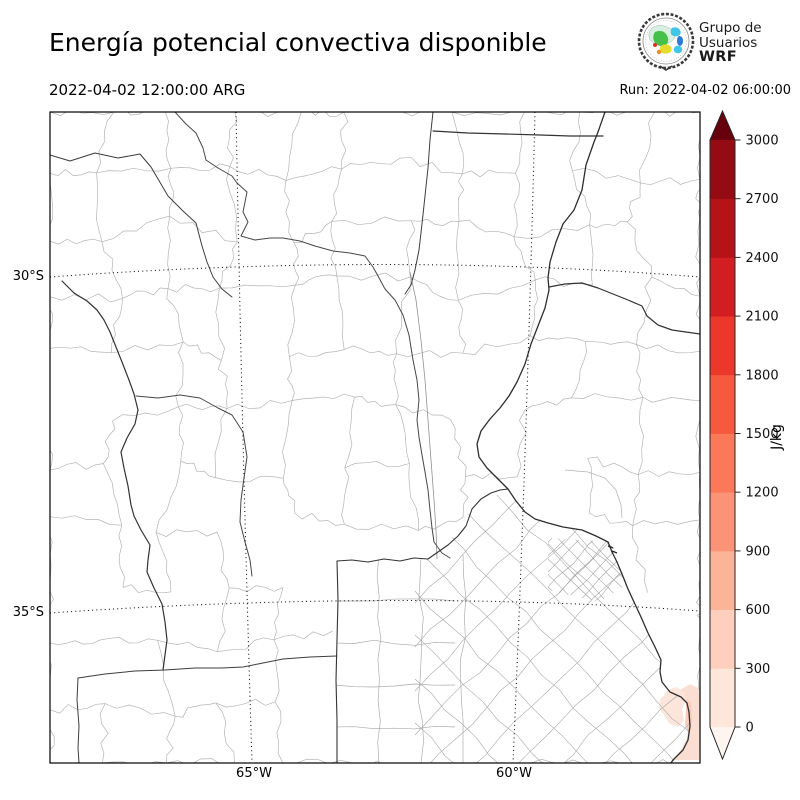 The height and width of the screenshot is (800, 800). I want to click on wrf-logo-text: Grupo de Usuarios WRF, so click(730, 43).